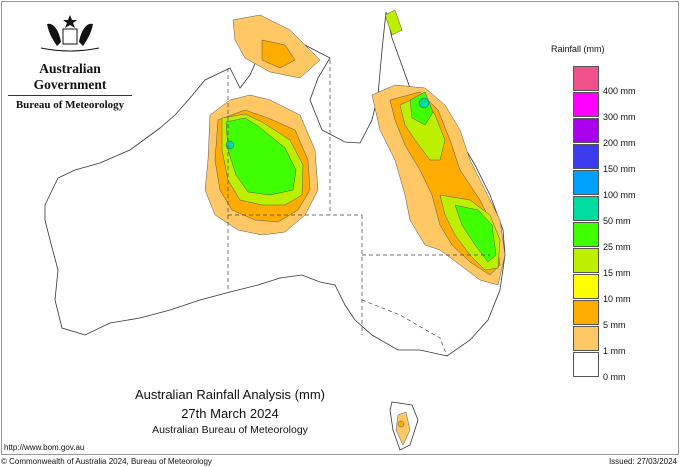 This screenshot has width=680, height=467. Describe the element at coordinates (619, 169) in the screenshot. I see `legend-label: 150 mm` at that location.